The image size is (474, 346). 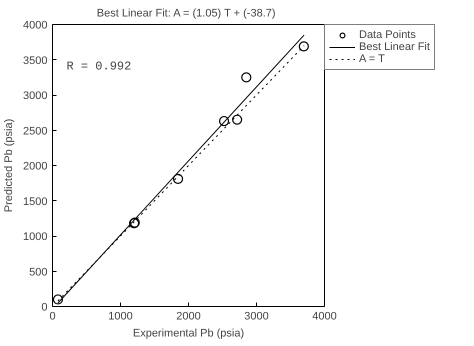 What do you see at coordinates (120, 316) in the screenshot?
I see `x-tick-label: 1000` at bounding box center [120, 316].